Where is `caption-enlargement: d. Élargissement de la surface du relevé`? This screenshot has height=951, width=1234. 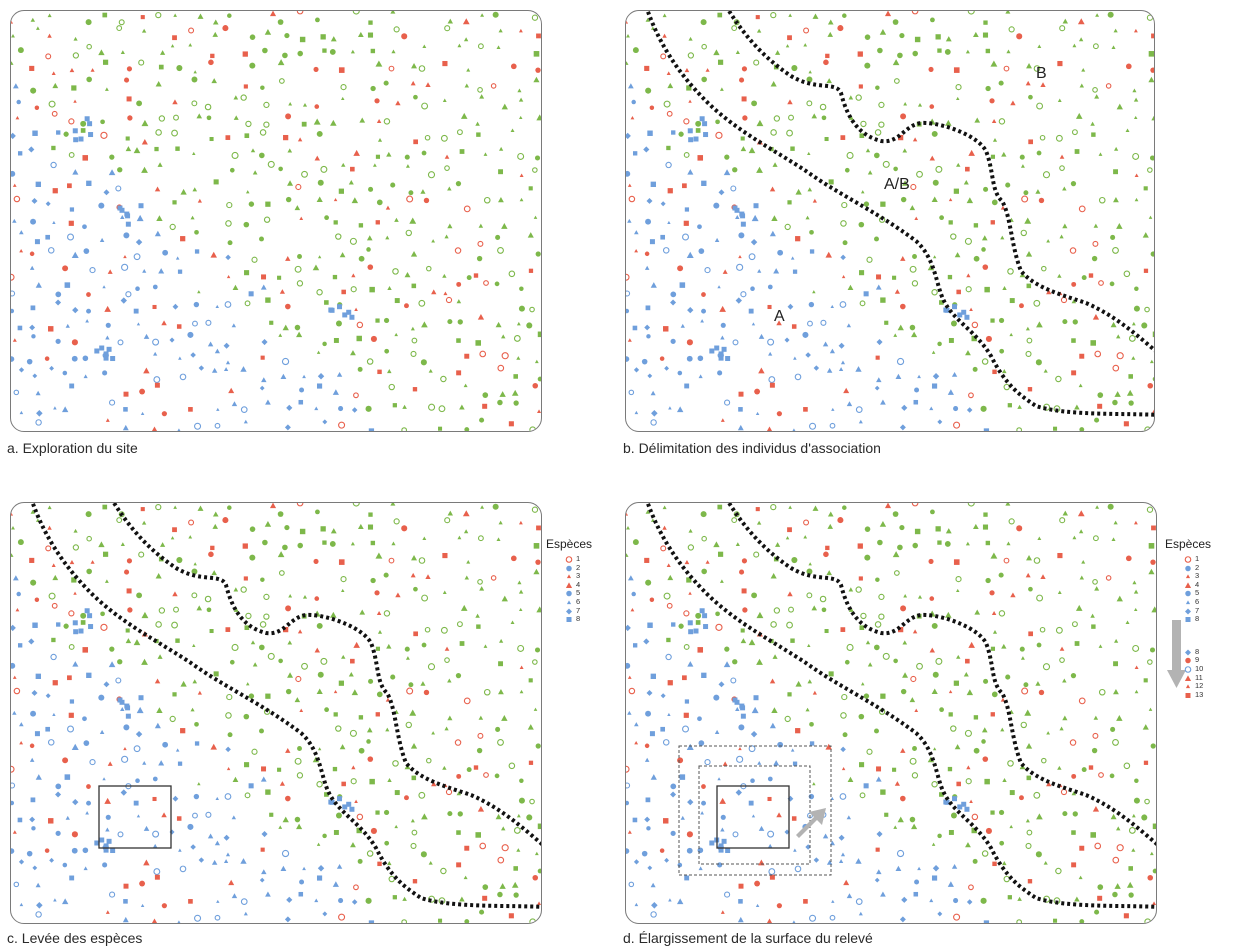
caption-enlargement: d. Élargissement de la surface du relevé is located at coordinates (748, 938).